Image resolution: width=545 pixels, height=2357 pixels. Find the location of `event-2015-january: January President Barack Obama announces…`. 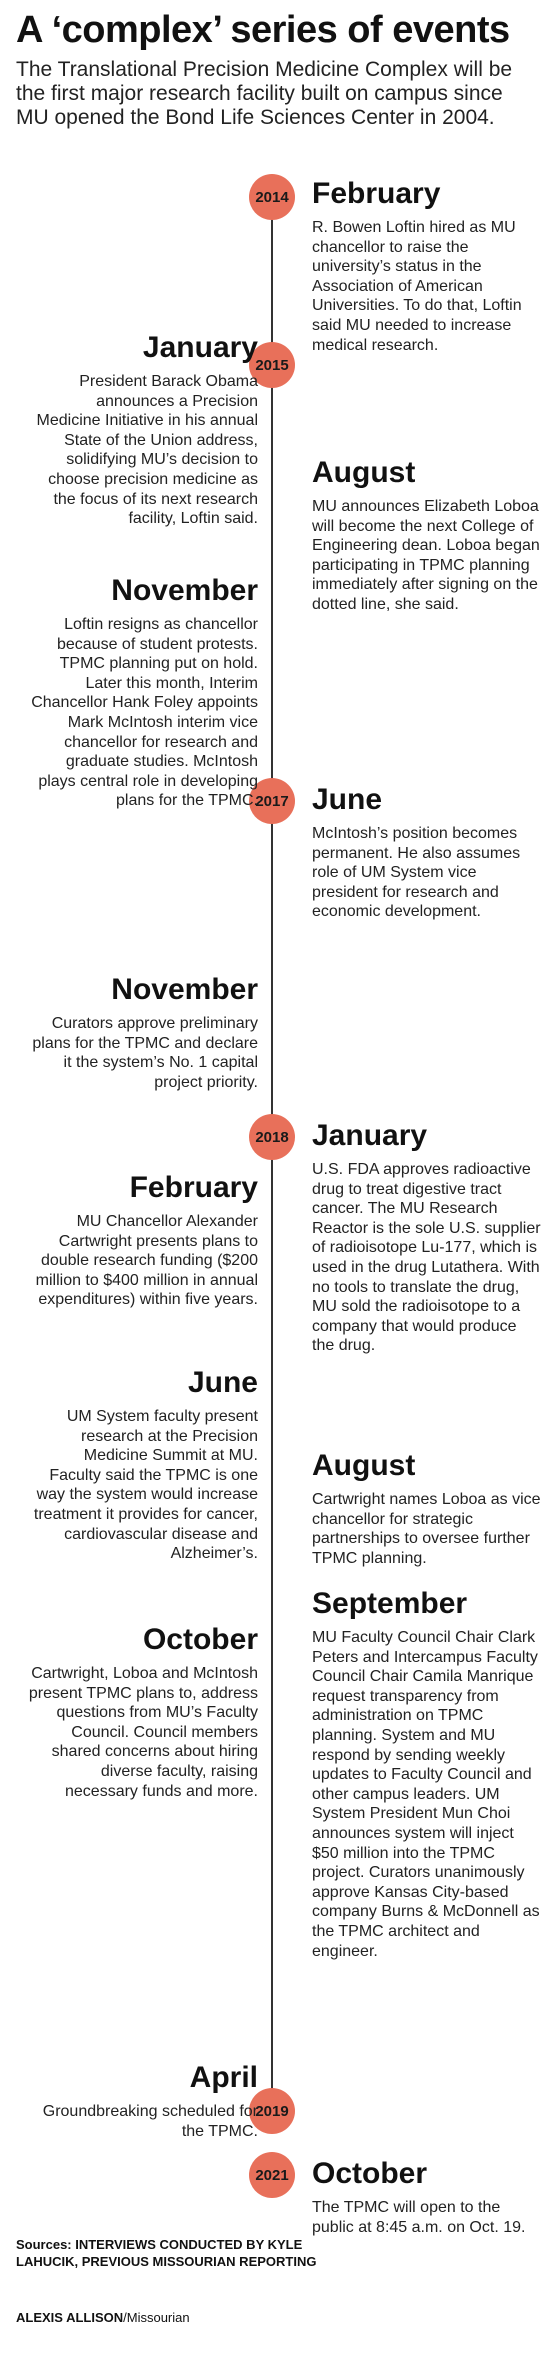

event-2015-january: January President Barack Obama announces… is located at coordinates (143, 429).